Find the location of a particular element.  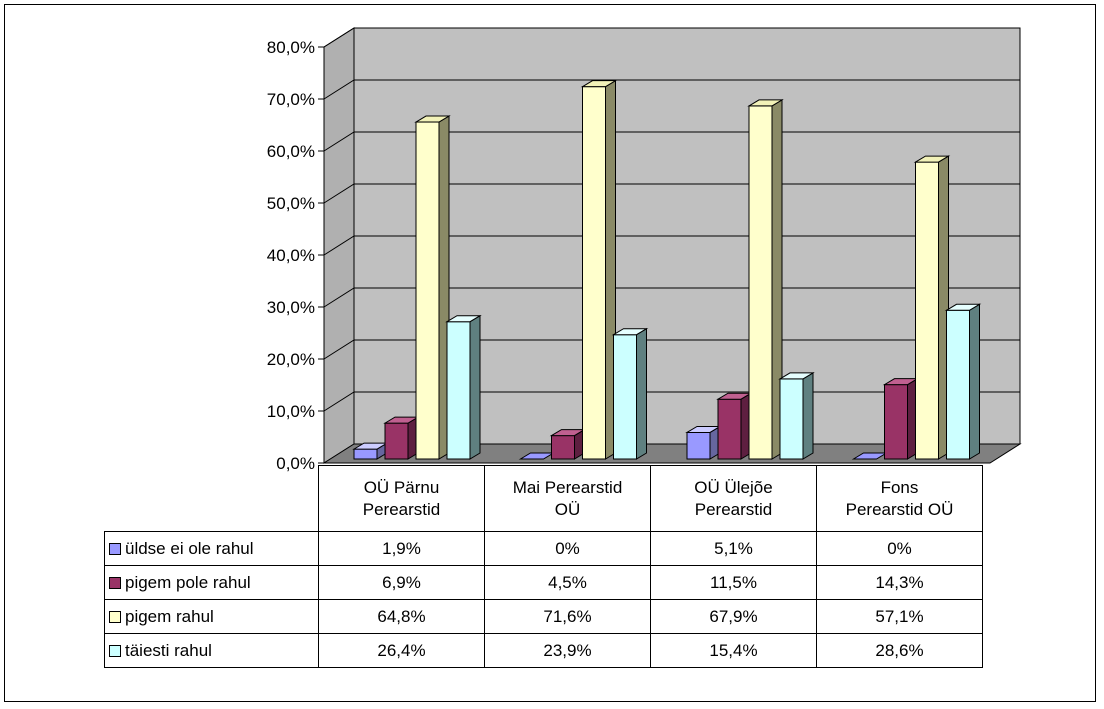

table-row: pigem rahul 64,8% 71,6% 67,9% 57,1% is located at coordinates (543, 616).